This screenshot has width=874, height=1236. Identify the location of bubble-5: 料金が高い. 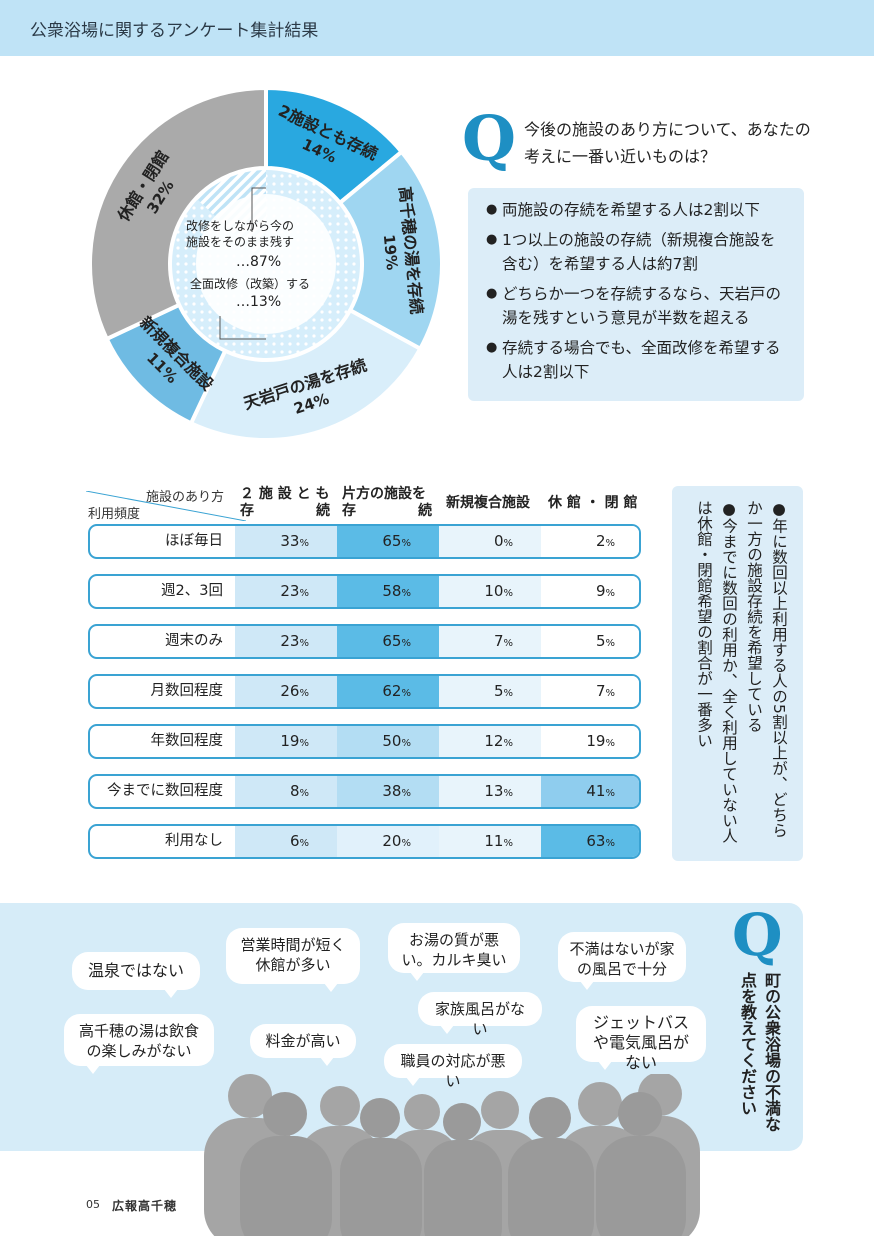
(303, 1045).